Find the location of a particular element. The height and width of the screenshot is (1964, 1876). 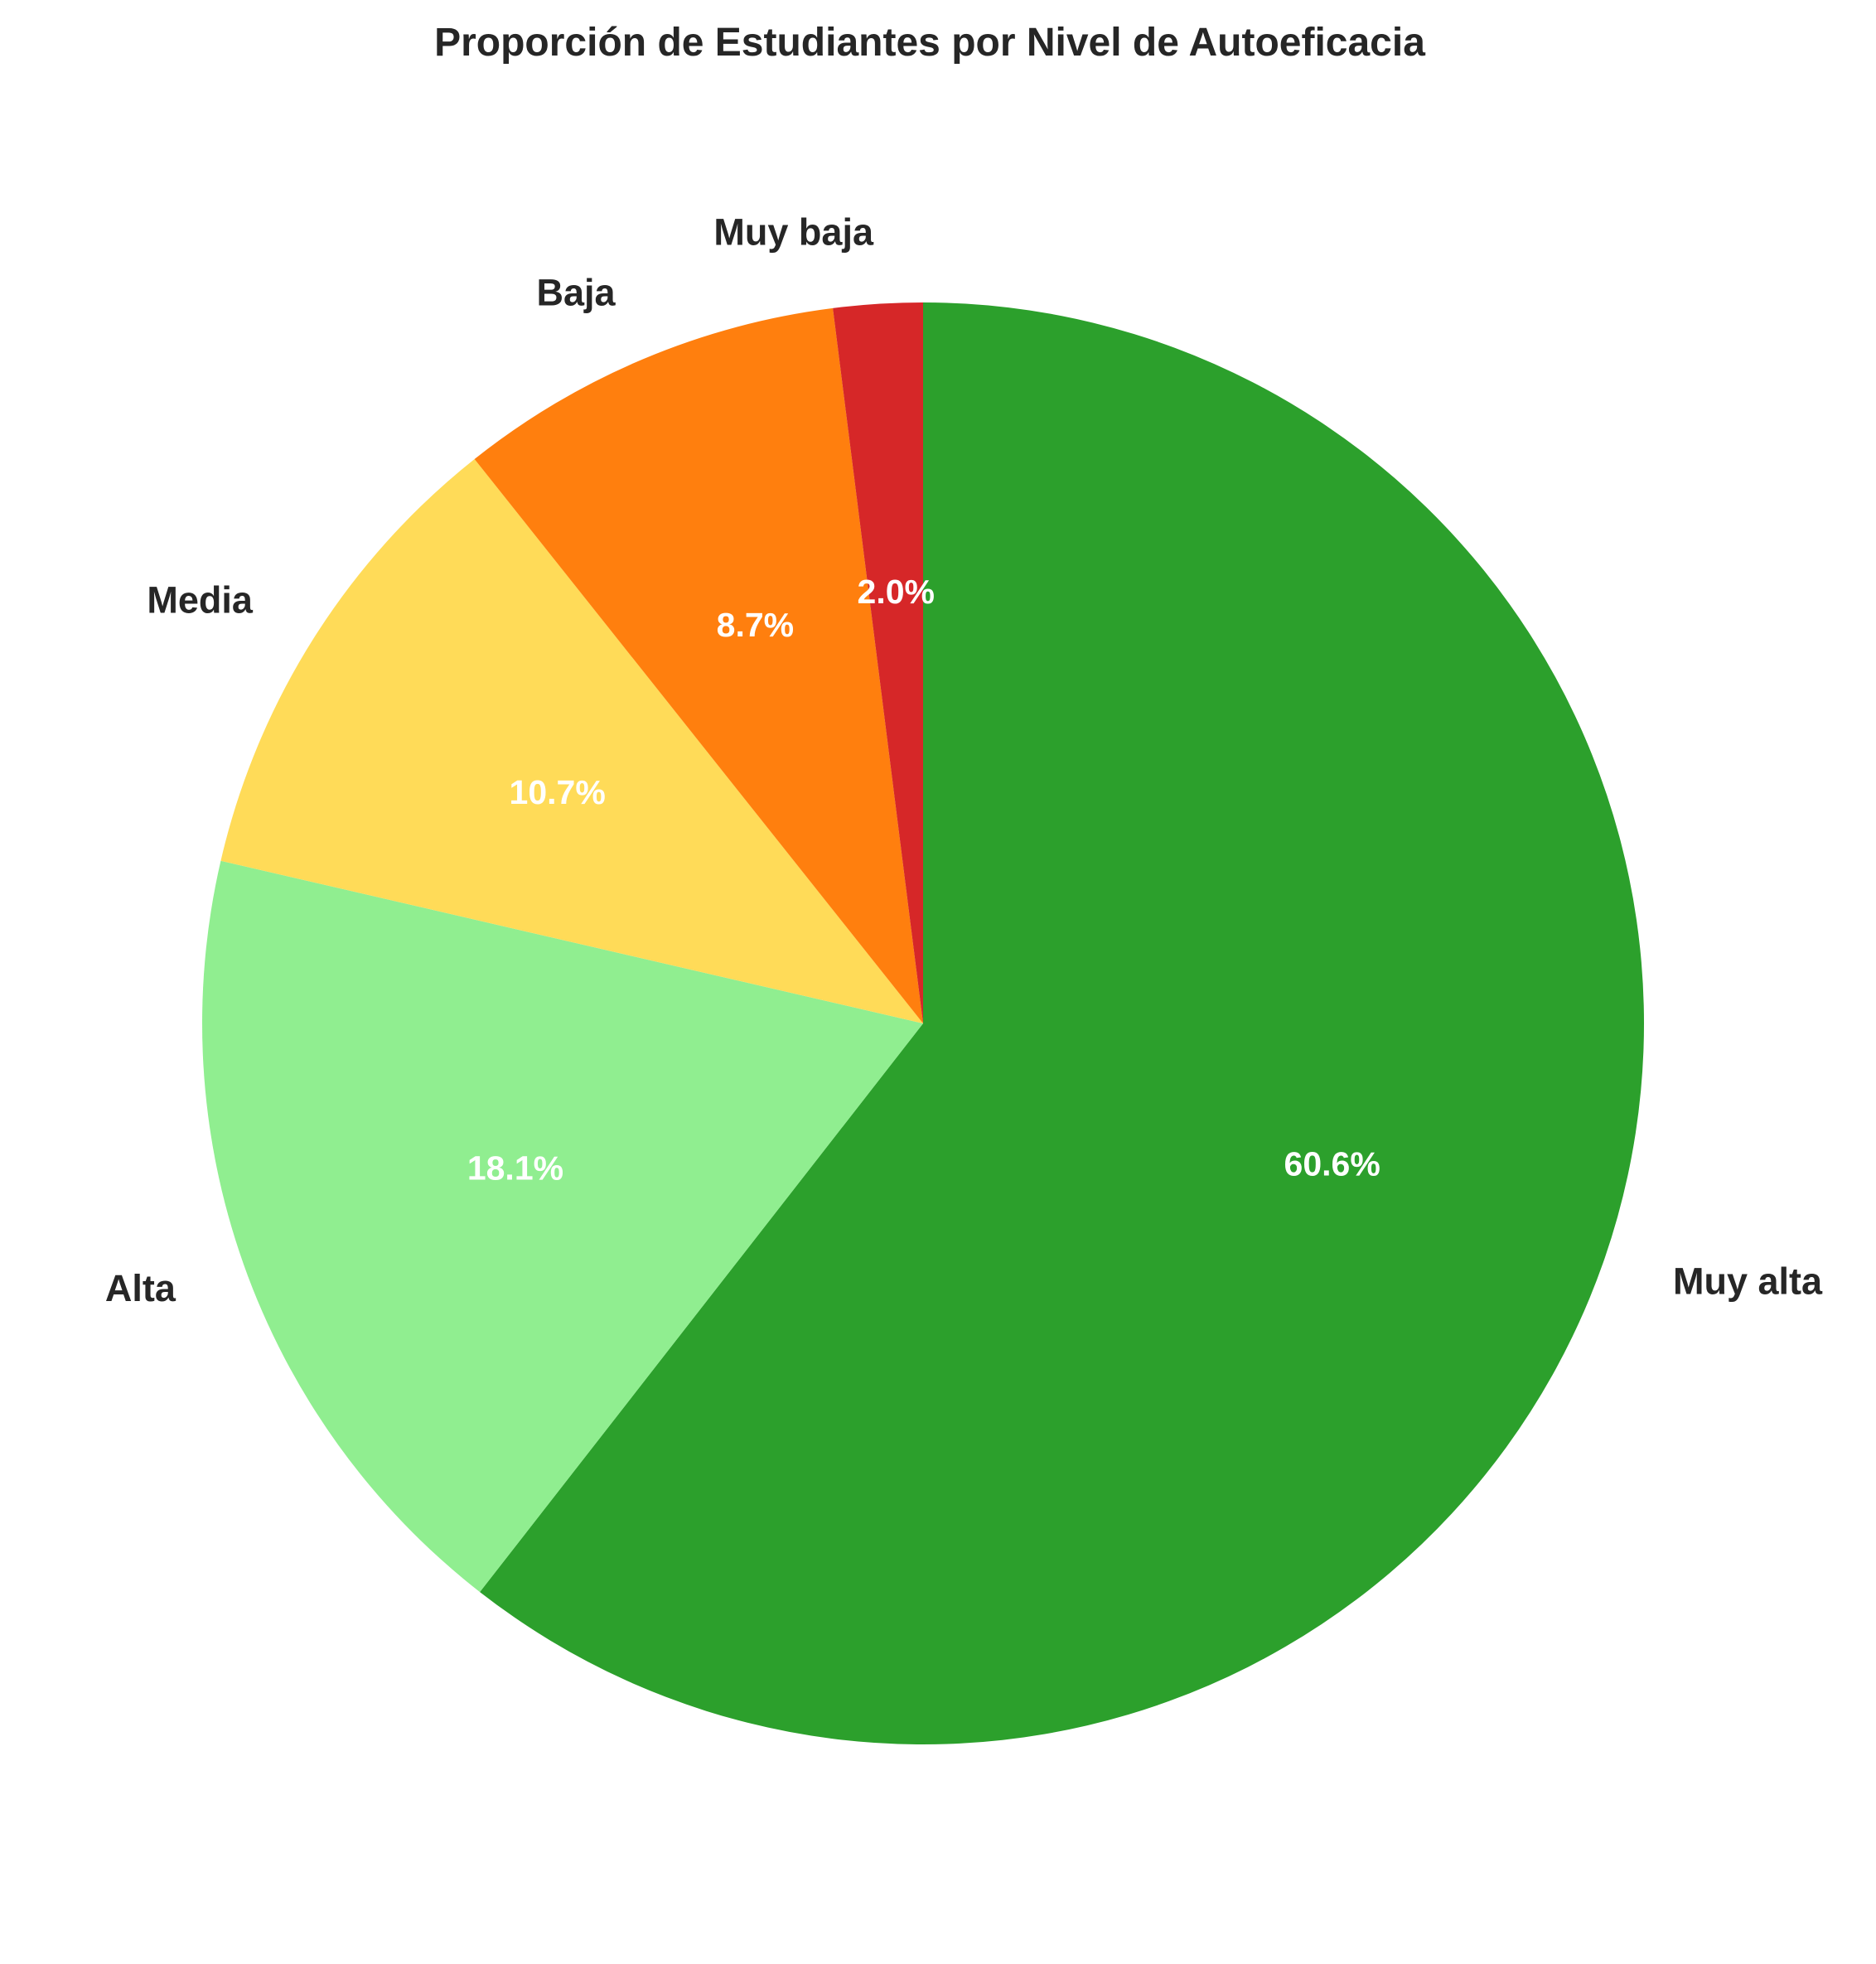

slice-percent-media: 10.7% is located at coordinates (558, 792).